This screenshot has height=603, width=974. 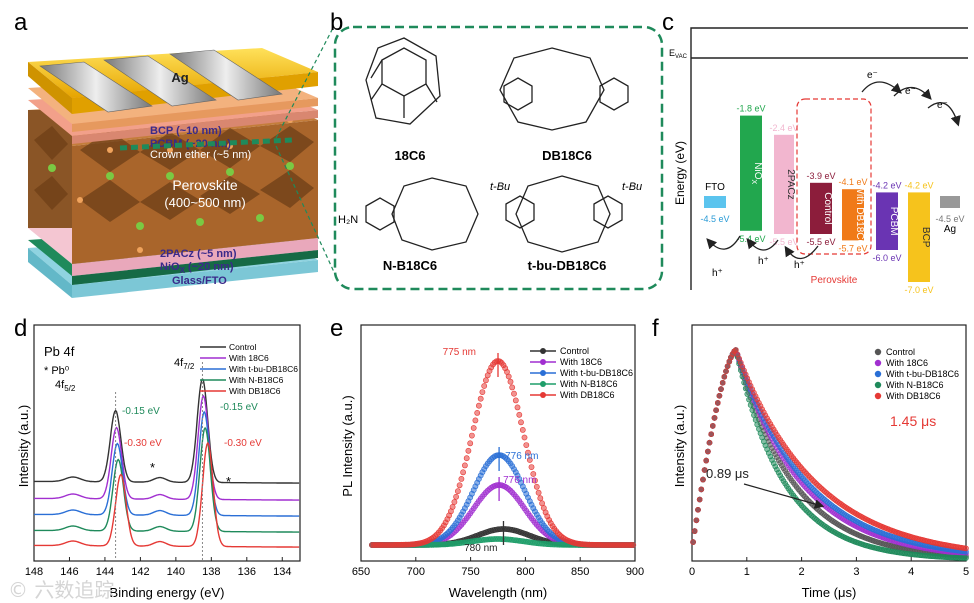 What do you see at coordinates (200, 155) in the screenshot?
I see `crown-ether-label: Crown ether (~5 nm)` at bounding box center [200, 155].